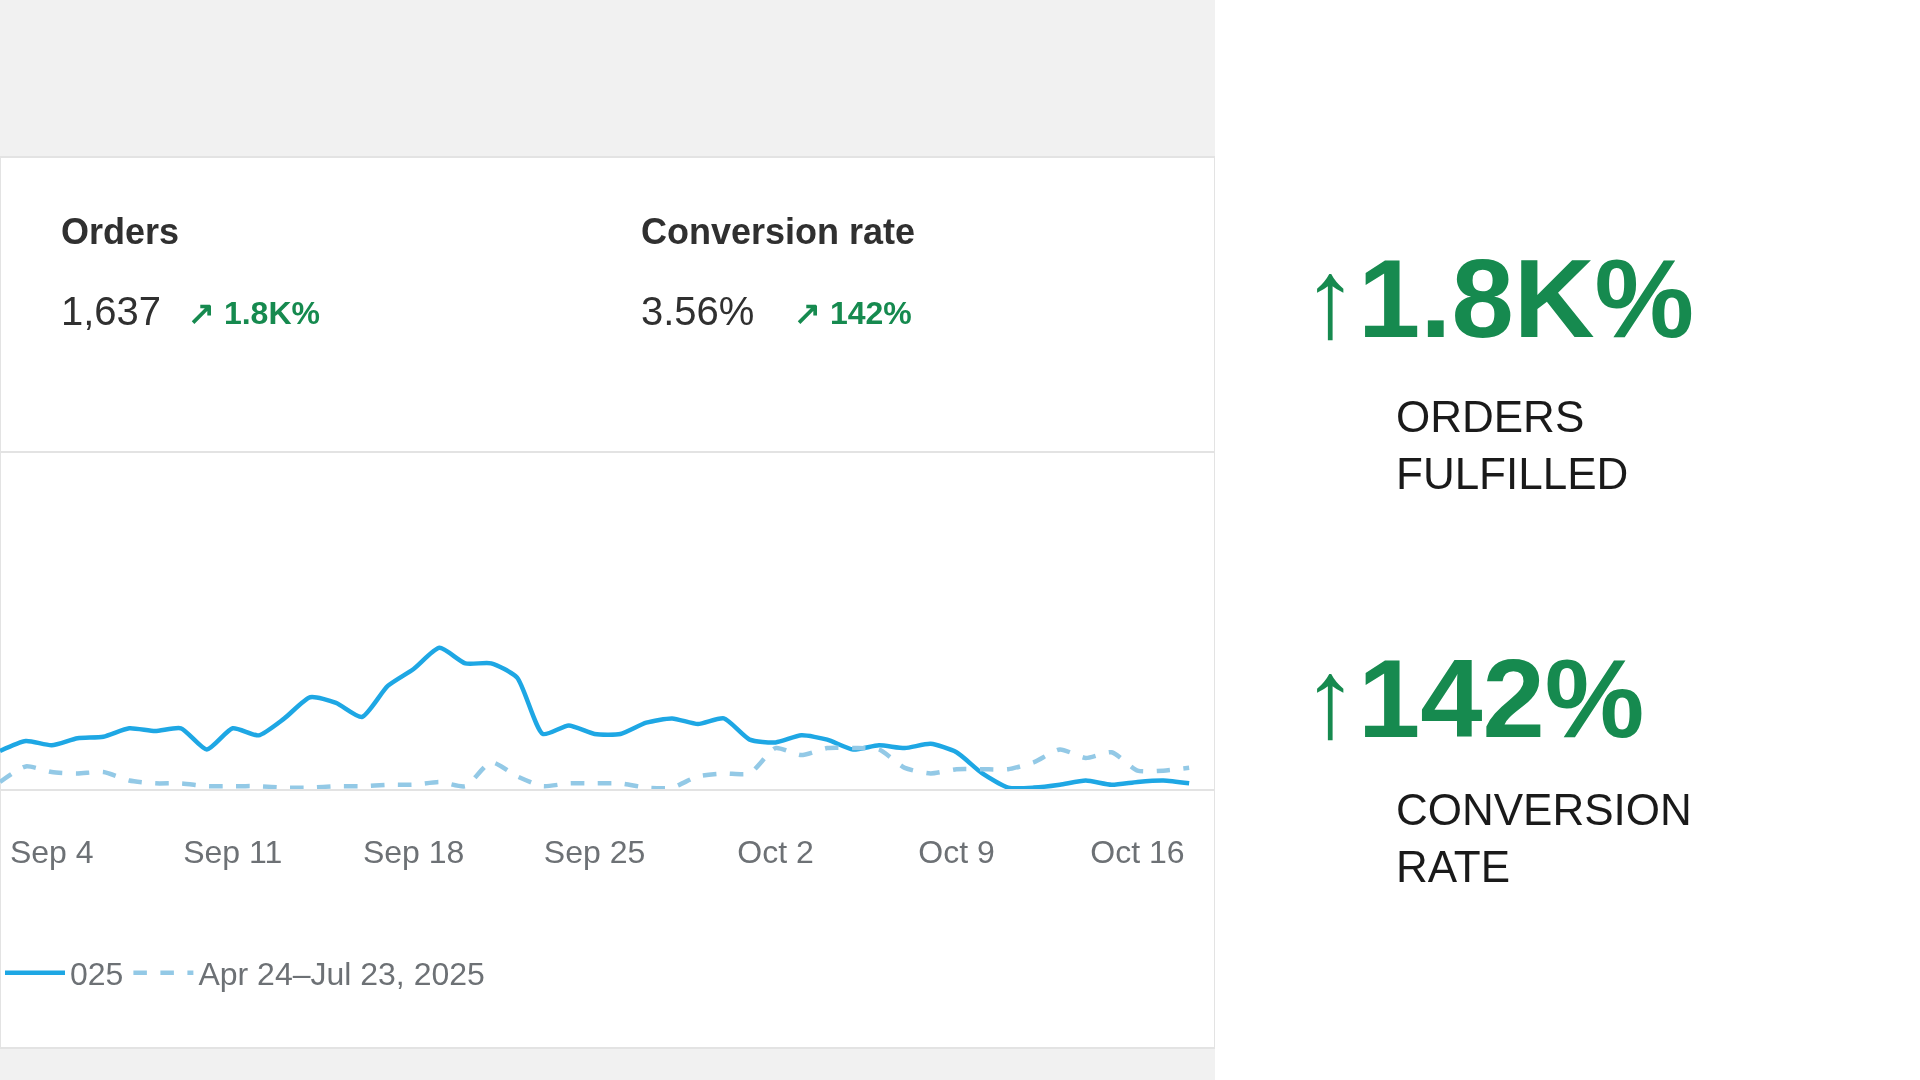 The image size is (1920, 1080). What do you see at coordinates (698, 311) in the screenshot?
I see `text: 3.56%` at bounding box center [698, 311].